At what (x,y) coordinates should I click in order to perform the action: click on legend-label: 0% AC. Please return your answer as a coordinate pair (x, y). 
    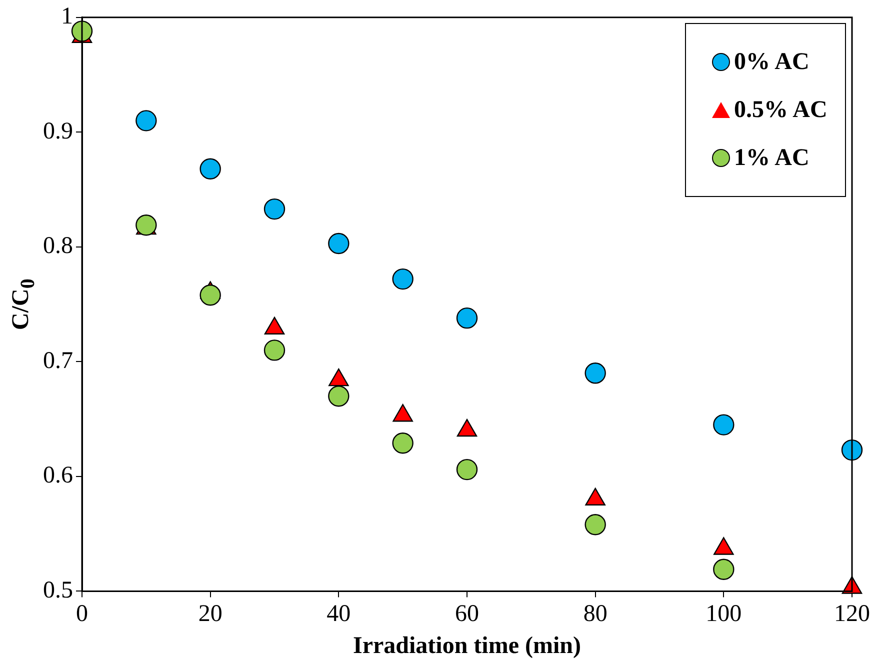
    Looking at the image, I should click on (772, 62).